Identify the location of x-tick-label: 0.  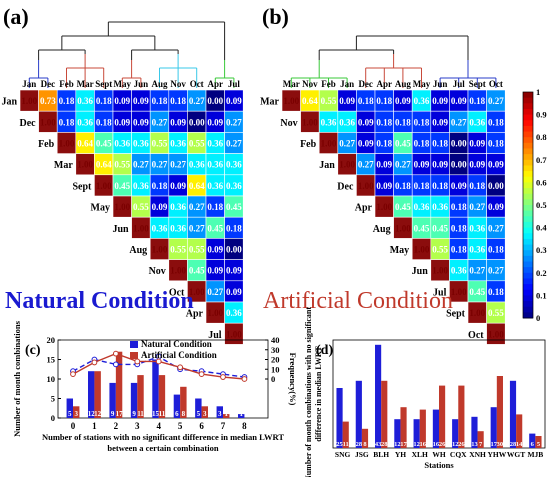
(73, 426).